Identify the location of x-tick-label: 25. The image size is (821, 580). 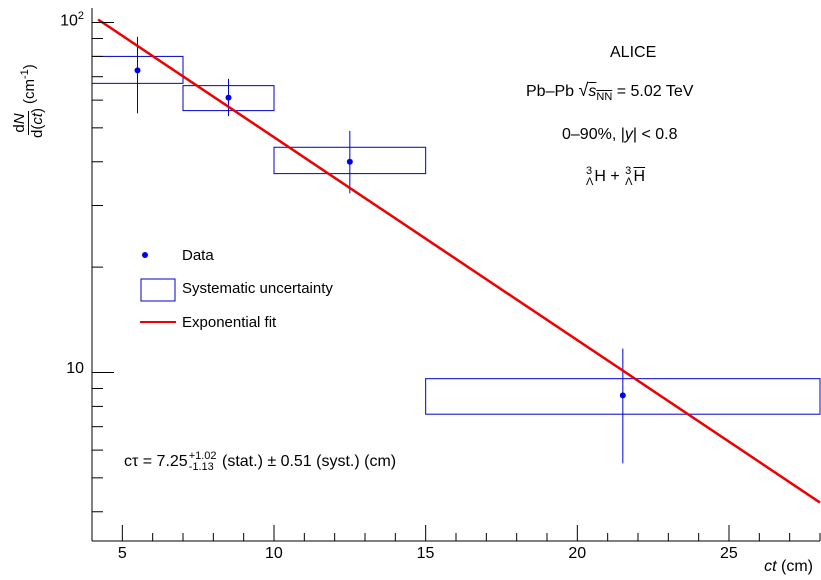
(729, 553).